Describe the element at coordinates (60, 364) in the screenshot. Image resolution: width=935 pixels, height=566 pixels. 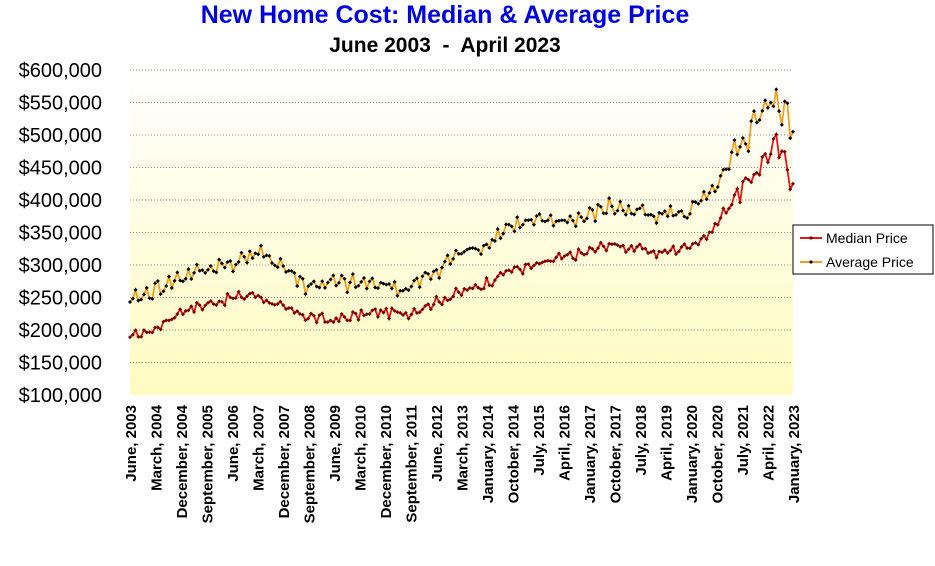
I see `y-tick-label: $150,000` at that location.